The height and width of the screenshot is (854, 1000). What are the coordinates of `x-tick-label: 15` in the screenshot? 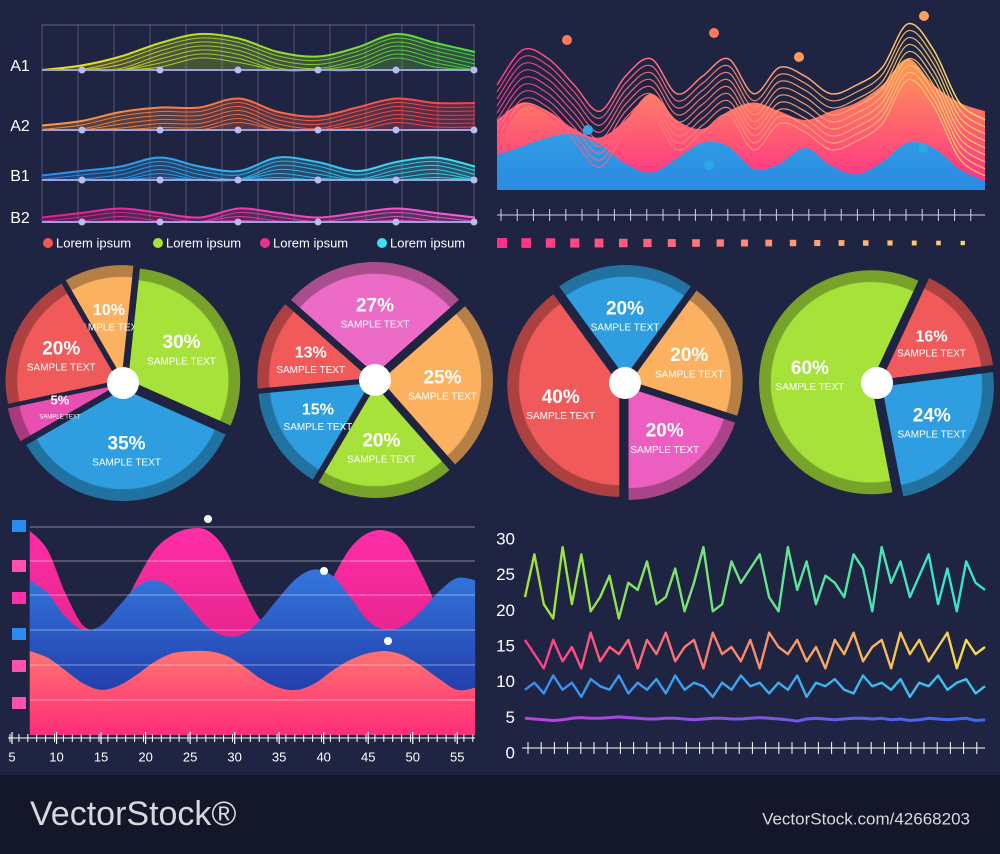 It's located at (101, 756).